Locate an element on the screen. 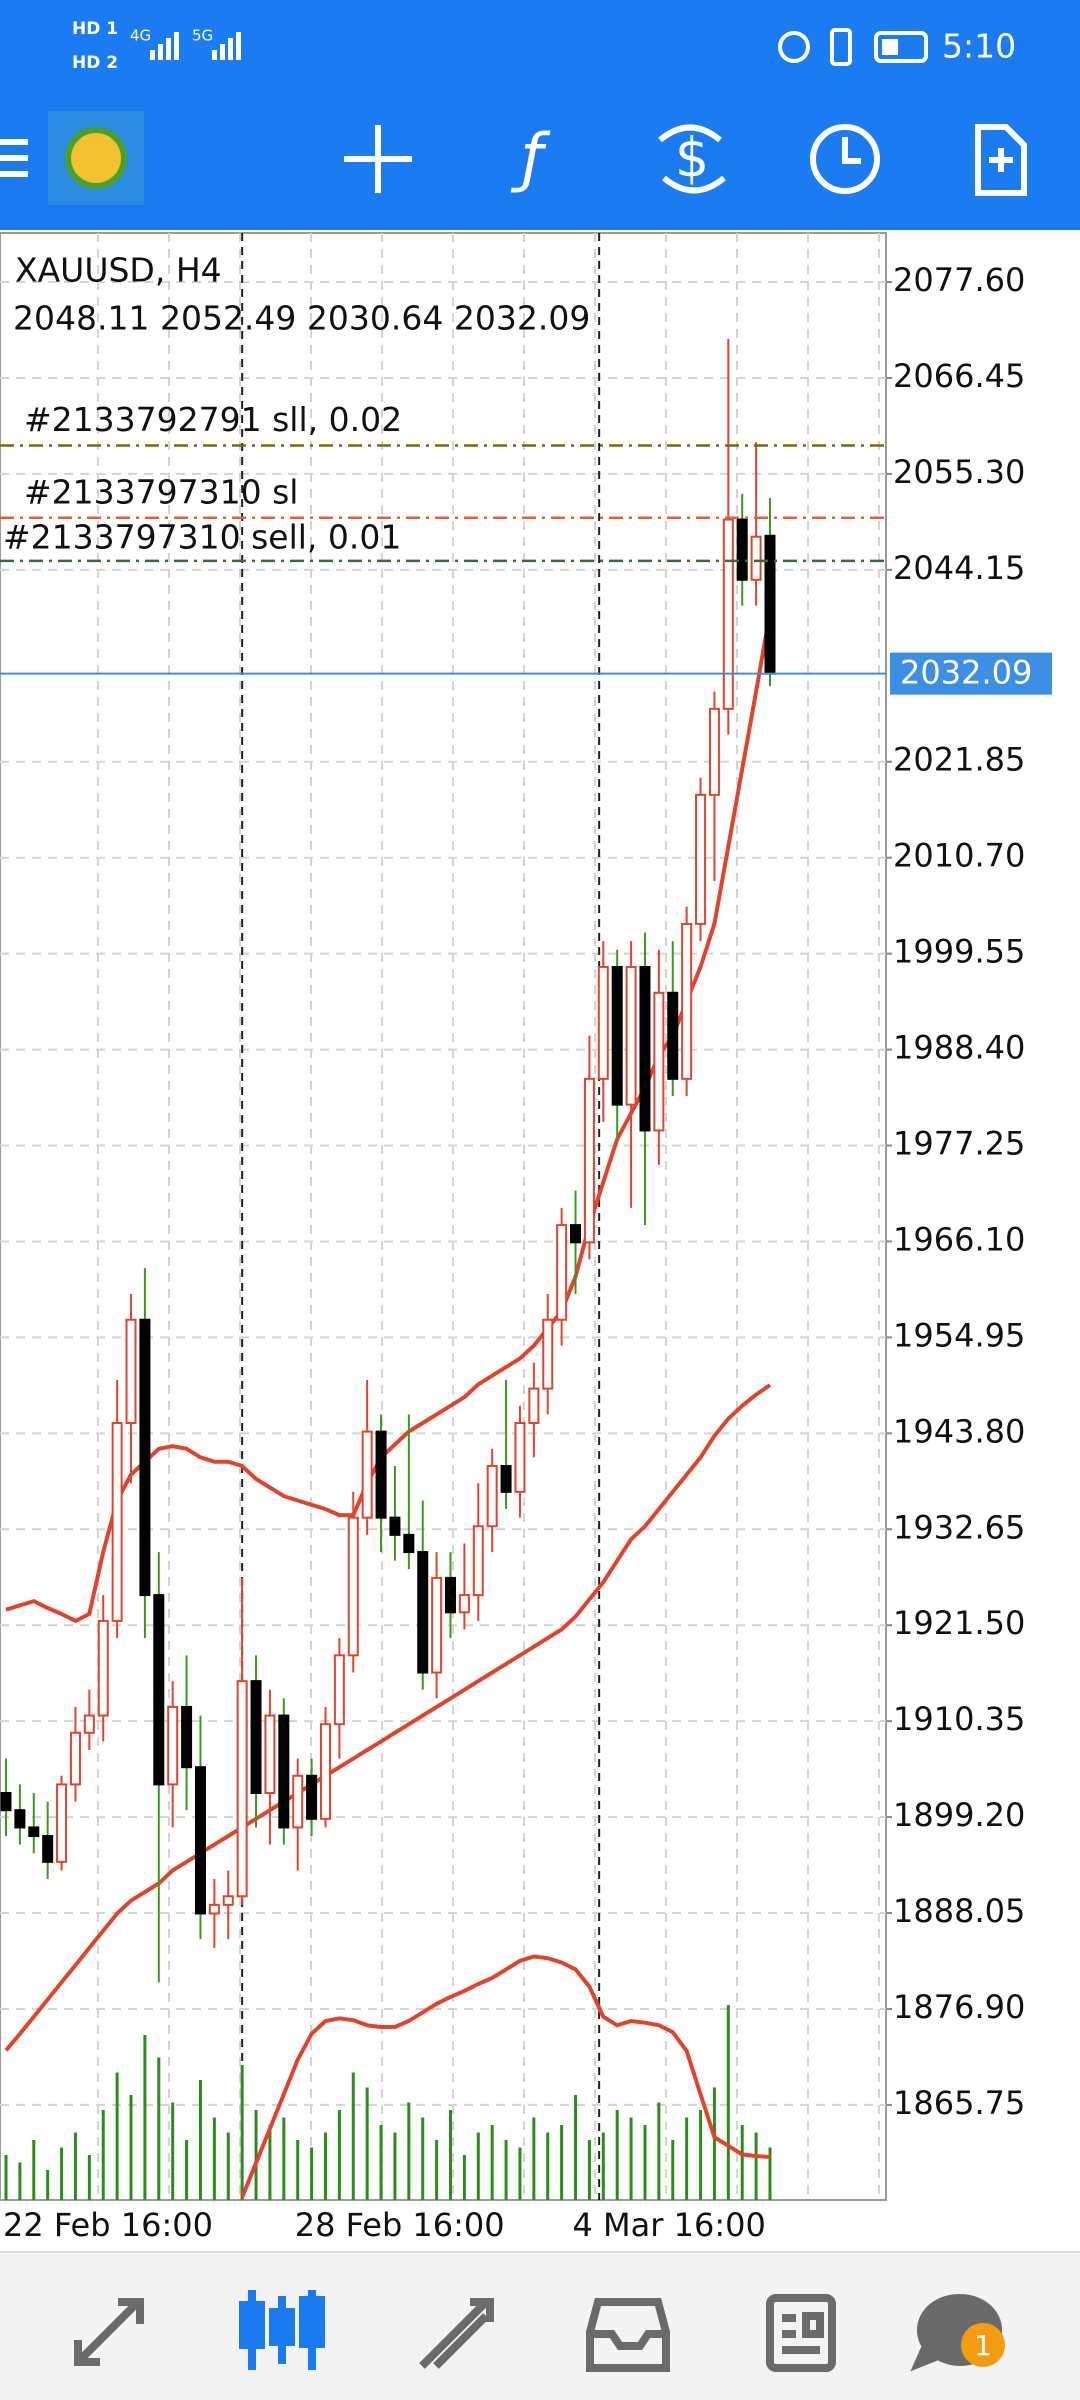 This screenshot has width=1080, height=2400. y-tick-label: 1988.40 is located at coordinates (959, 1048).